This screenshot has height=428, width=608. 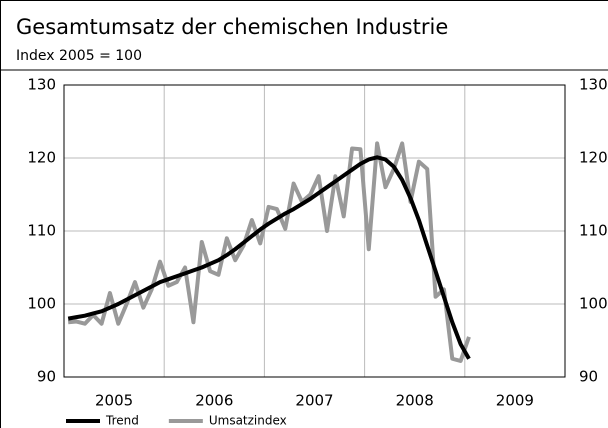 I want to click on y-tick-label: 110, so click(x=41, y=231).